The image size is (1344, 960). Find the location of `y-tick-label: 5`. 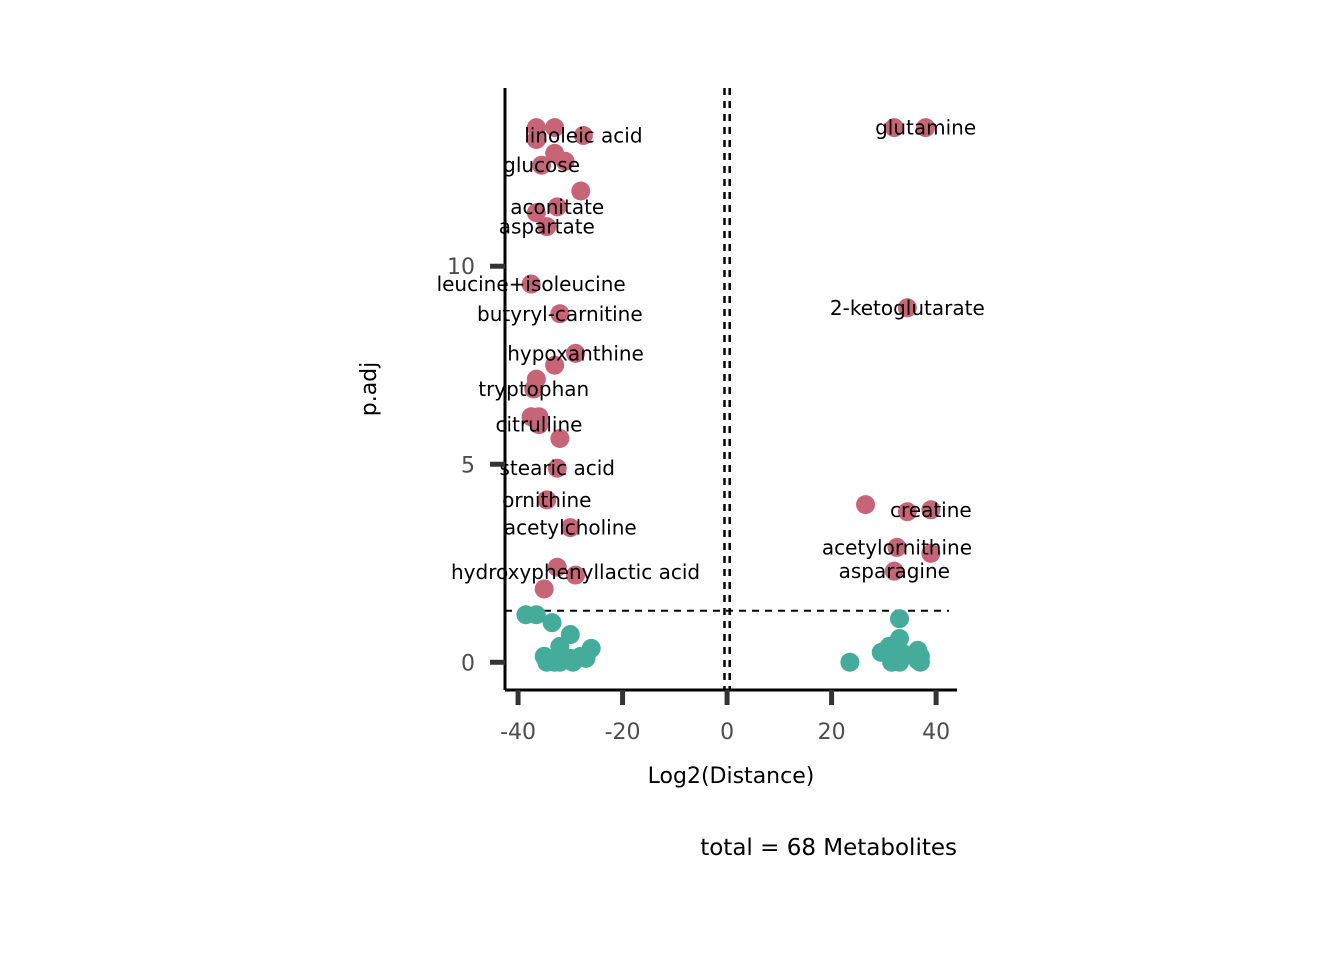

y-tick-label: 5 is located at coordinates (468, 465).